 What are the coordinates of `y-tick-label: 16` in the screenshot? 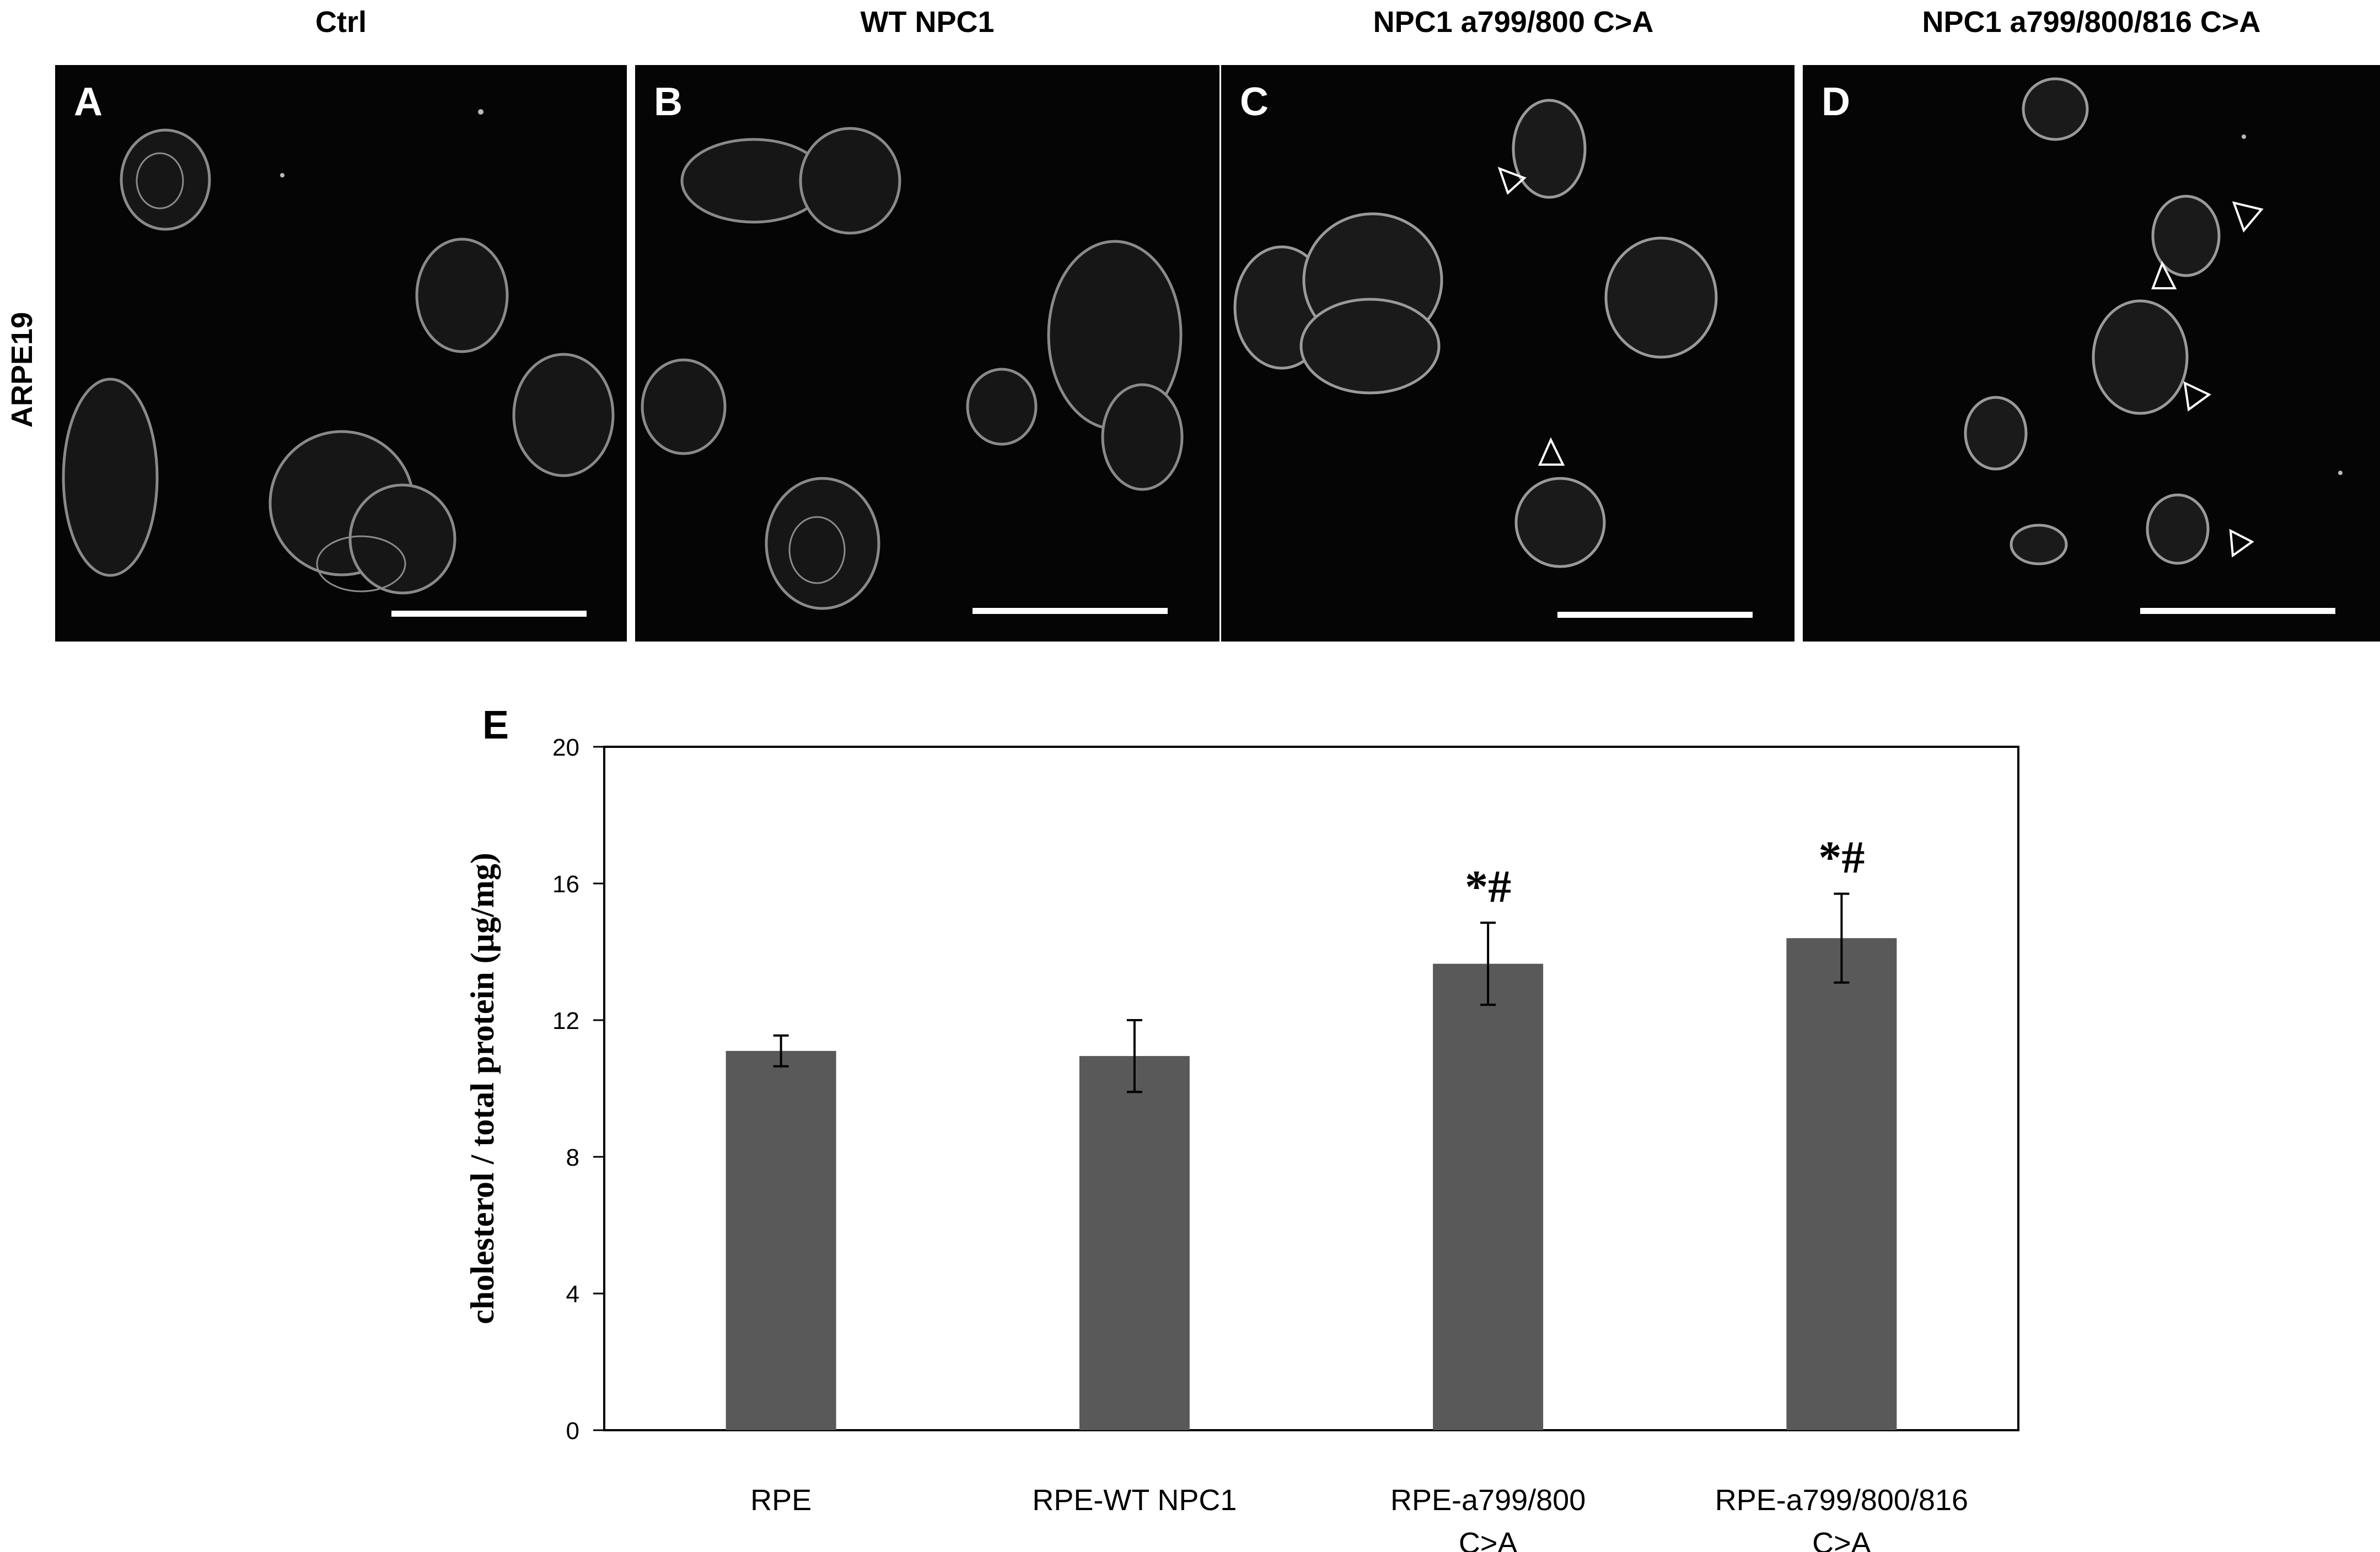 It's located at (566, 884).